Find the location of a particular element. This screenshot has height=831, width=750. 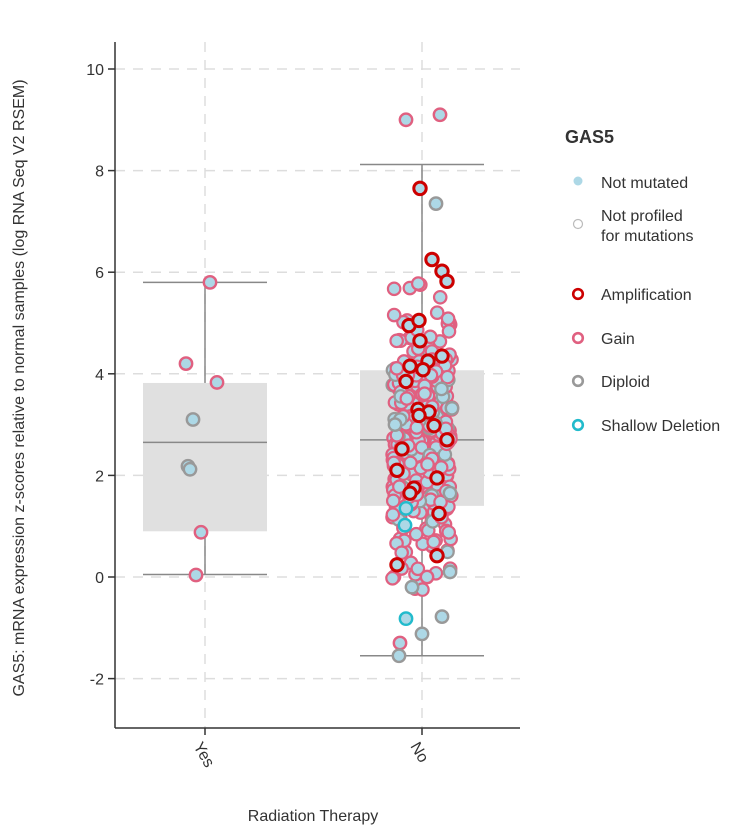

y-tick-label: 0 is located at coordinates (99, 578).